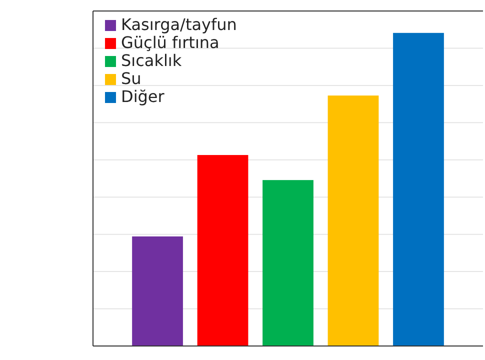 Image resolution: width=485 pixels, height=360 pixels. What do you see at coordinates (151, 60) in the screenshot?
I see `legend-label: Sıcaklık` at bounding box center [151, 60].